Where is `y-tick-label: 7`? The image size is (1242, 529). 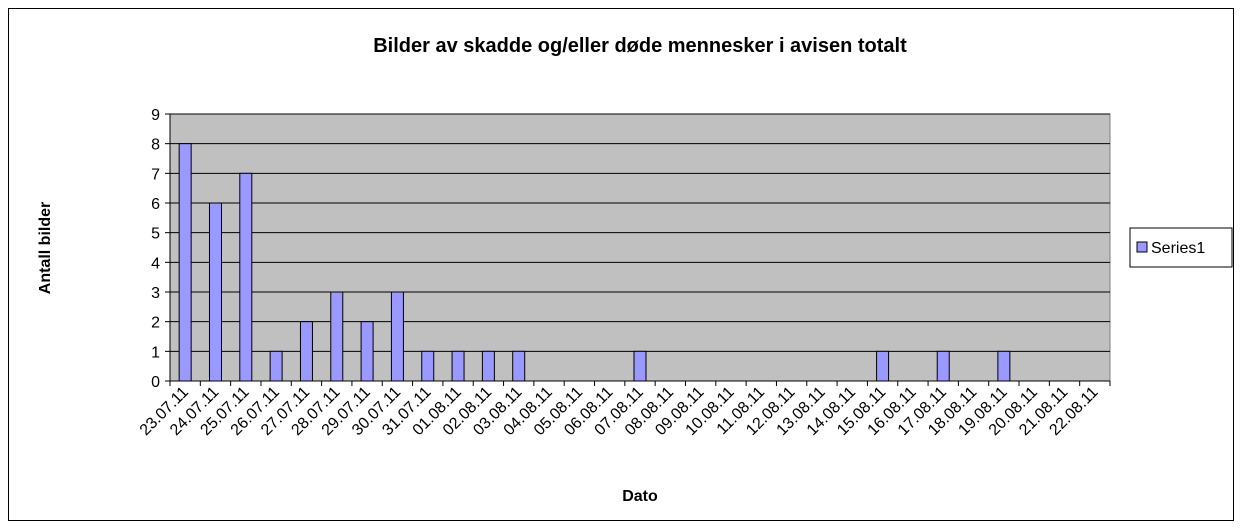 y-tick-label: 7 is located at coordinates (155, 174).